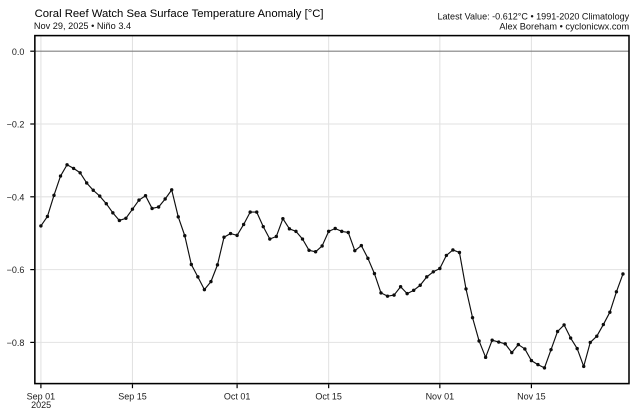  What do you see at coordinates (132, 397) in the screenshot?
I see `svg-text: Sep 15` at bounding box center [132, 397].